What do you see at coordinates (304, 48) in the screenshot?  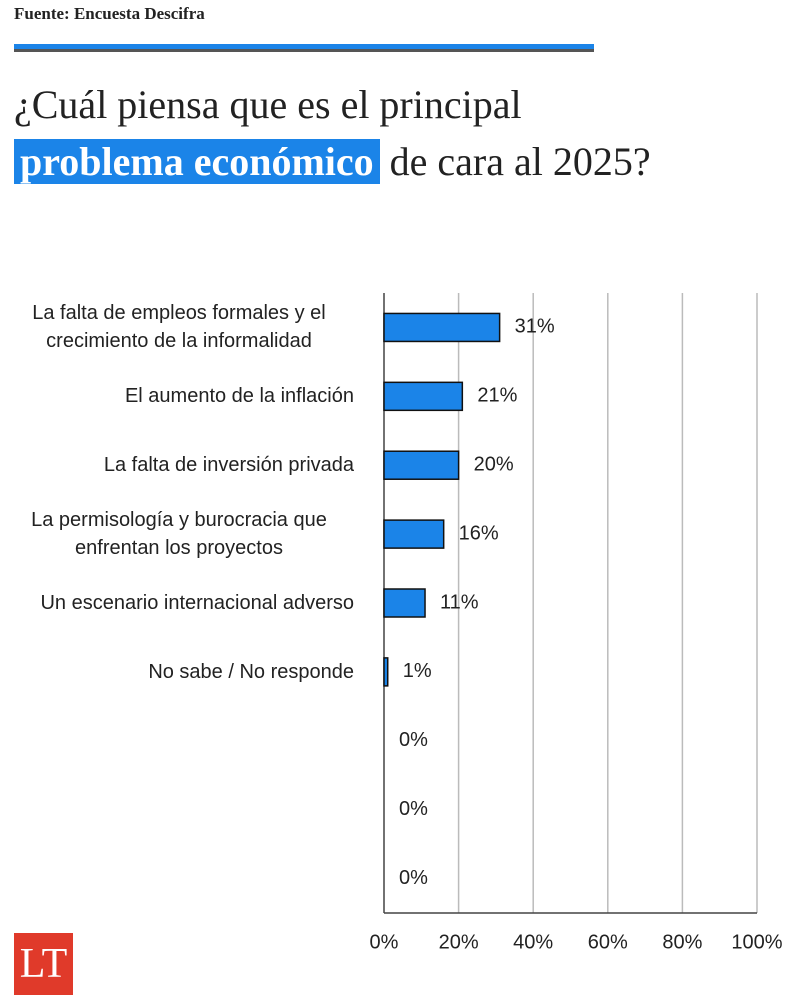 I see `rule` at bounding box center [304, 48].